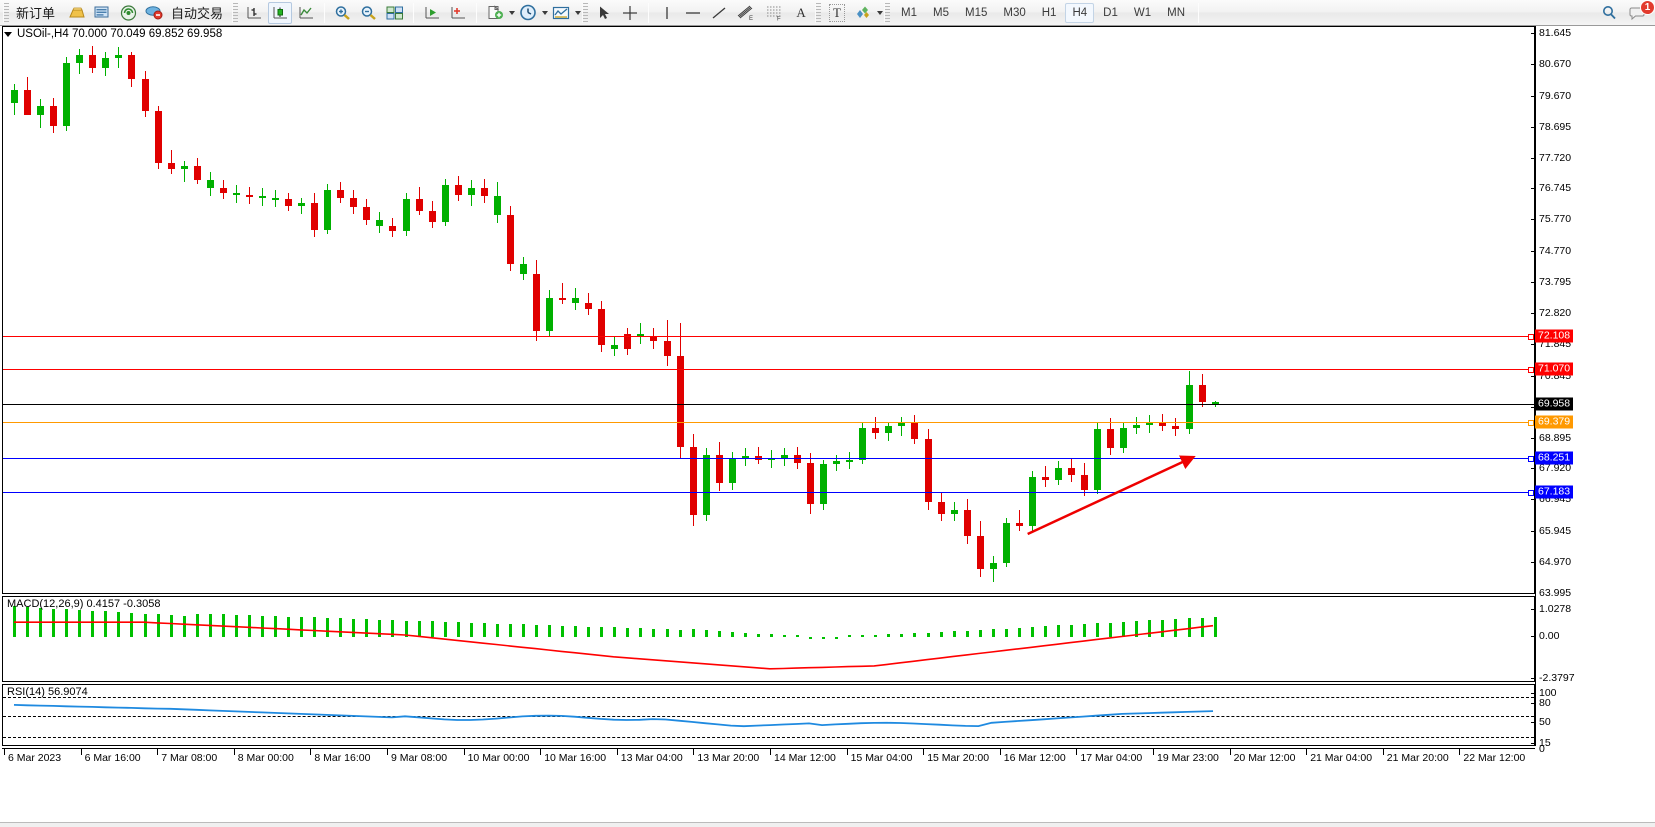 The height and width of the screenshot is (827, 1655). What do you see at coordinates (6, 12) in the screenshot?
I see `toolbar-grip` at bounding box center [6, 12].